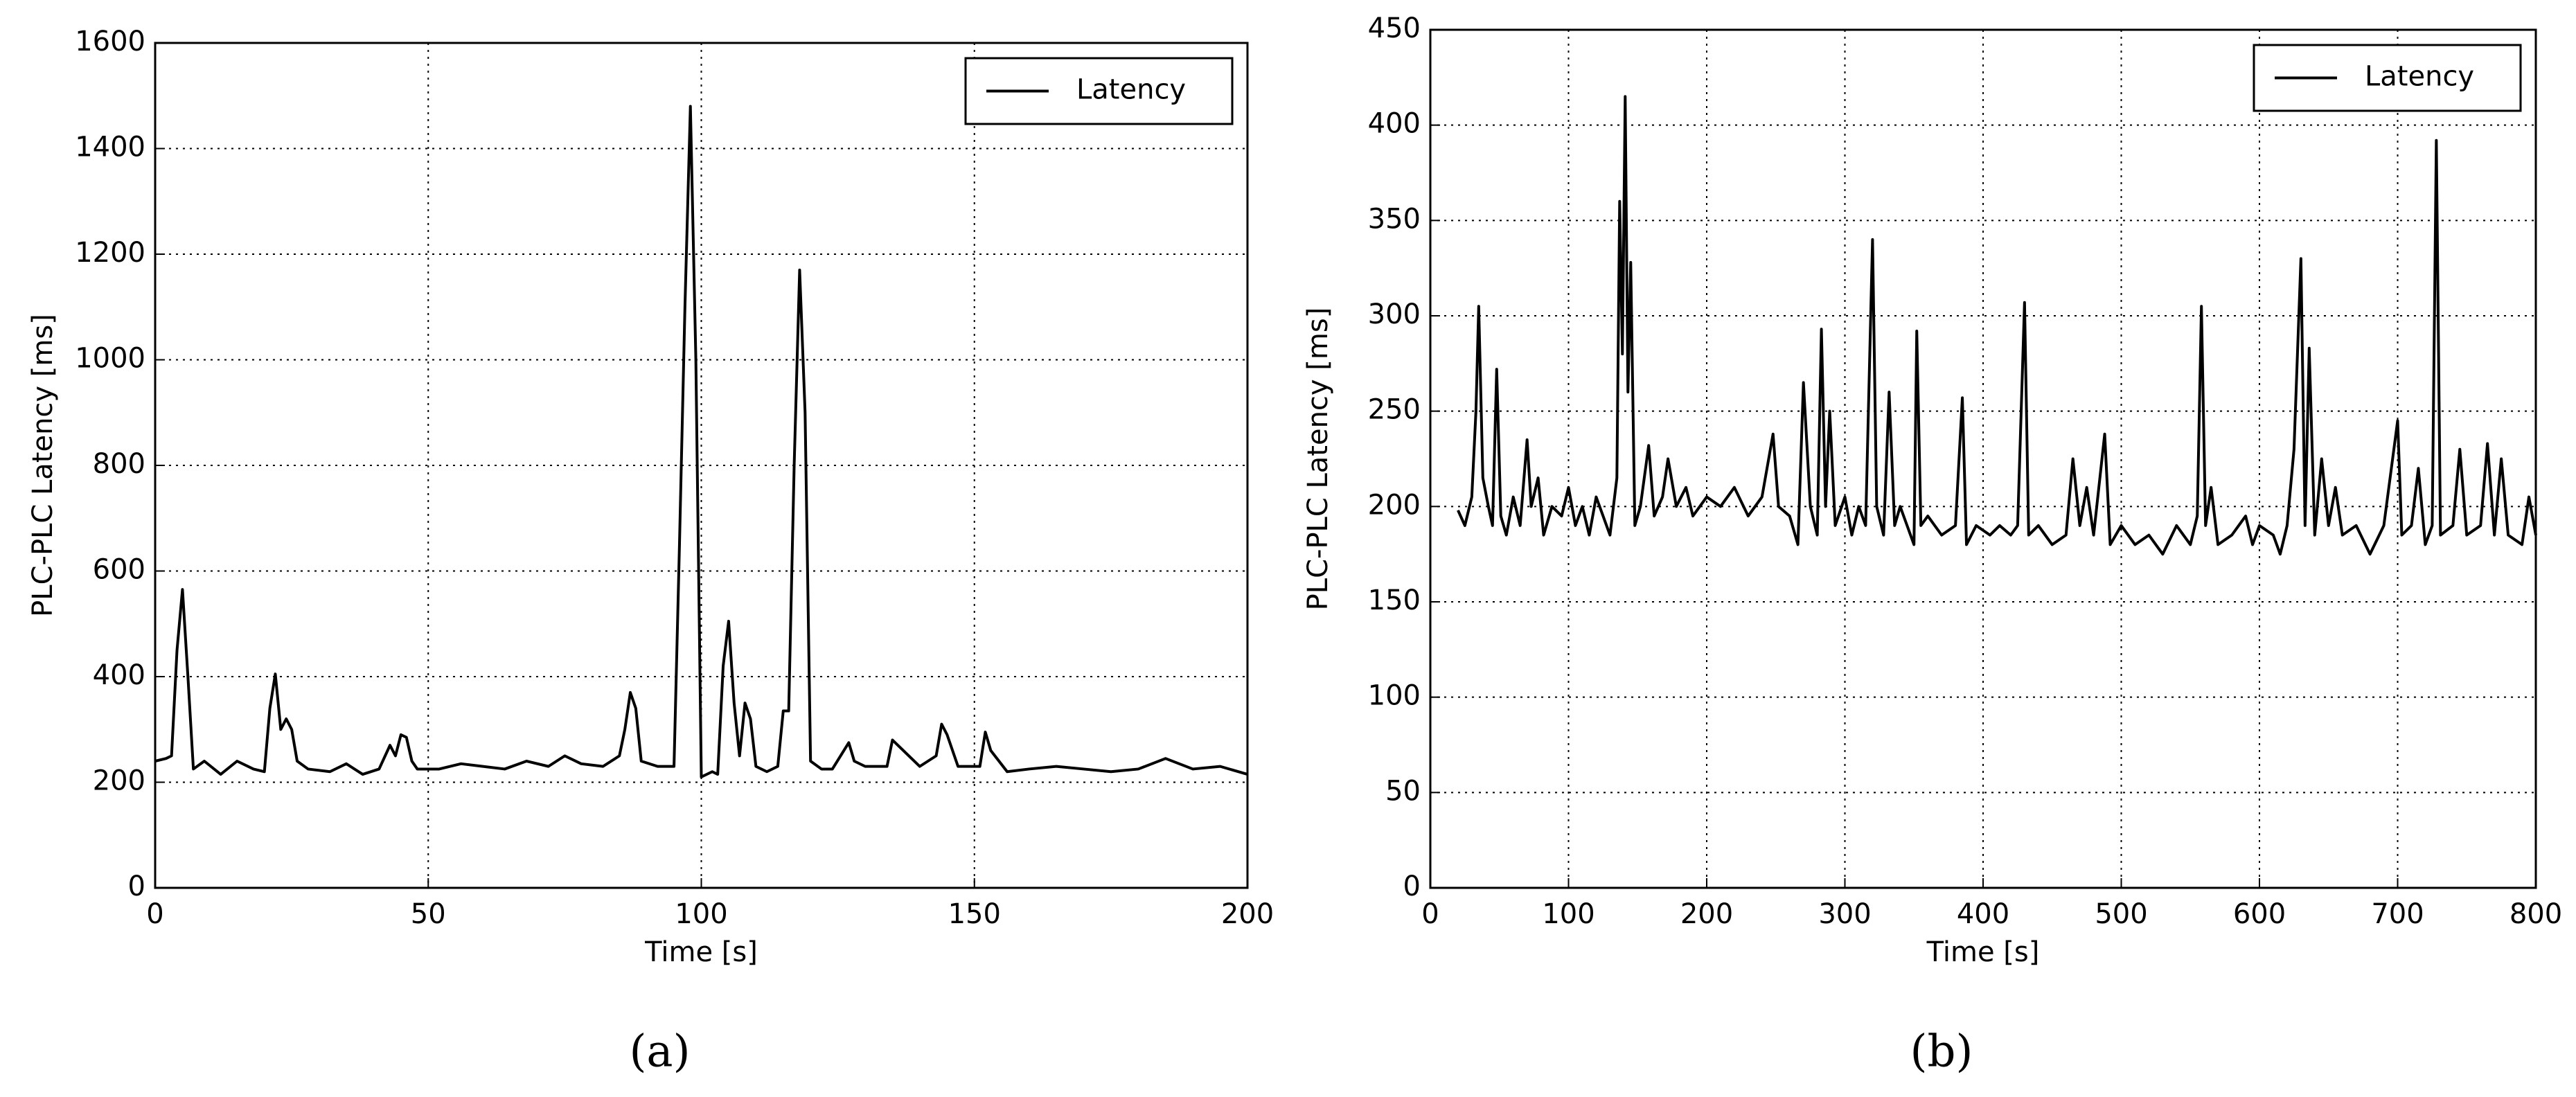 This screenshot has height=1097, width=2576. What do you see at coordinates (110, 253) in the screenshot?
I see `y-tick-label: 1200` at bounding box center [110, 253].